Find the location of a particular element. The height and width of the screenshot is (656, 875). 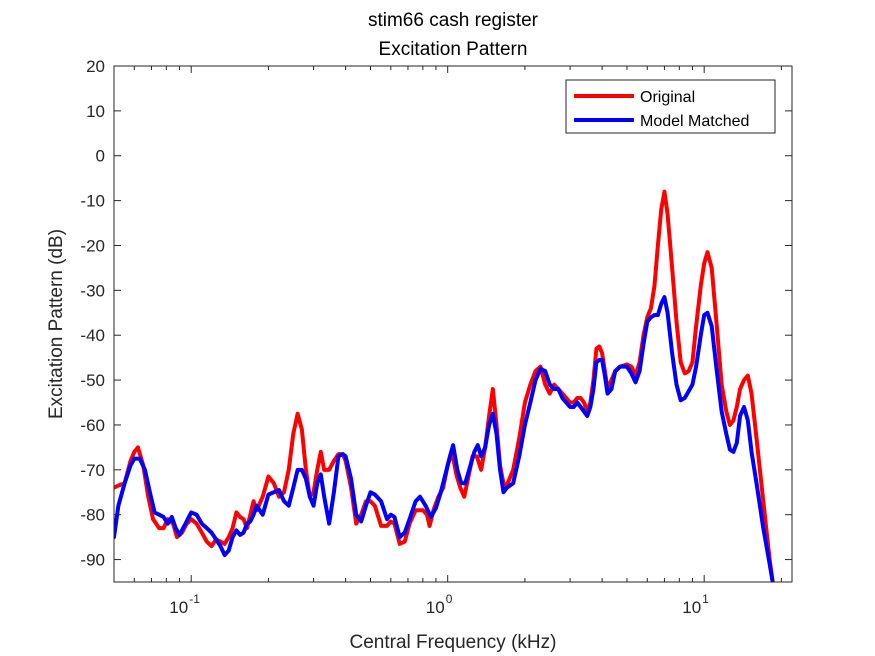

legend-box is located at coordinates (670, 106).